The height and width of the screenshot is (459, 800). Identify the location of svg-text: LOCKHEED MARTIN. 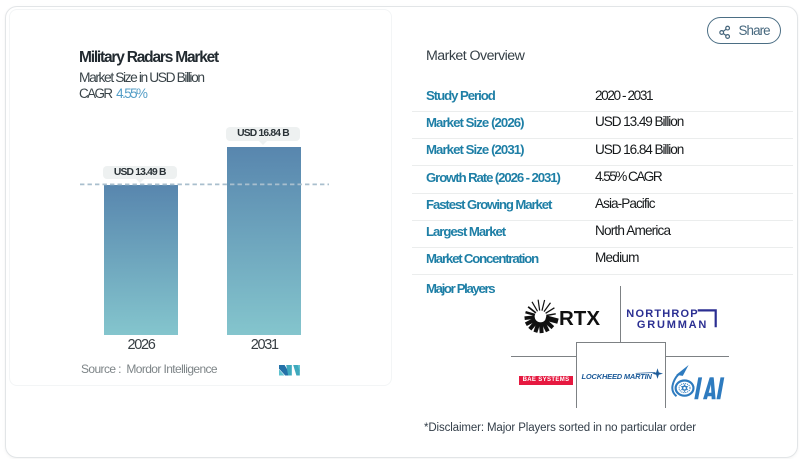
(617, 376).